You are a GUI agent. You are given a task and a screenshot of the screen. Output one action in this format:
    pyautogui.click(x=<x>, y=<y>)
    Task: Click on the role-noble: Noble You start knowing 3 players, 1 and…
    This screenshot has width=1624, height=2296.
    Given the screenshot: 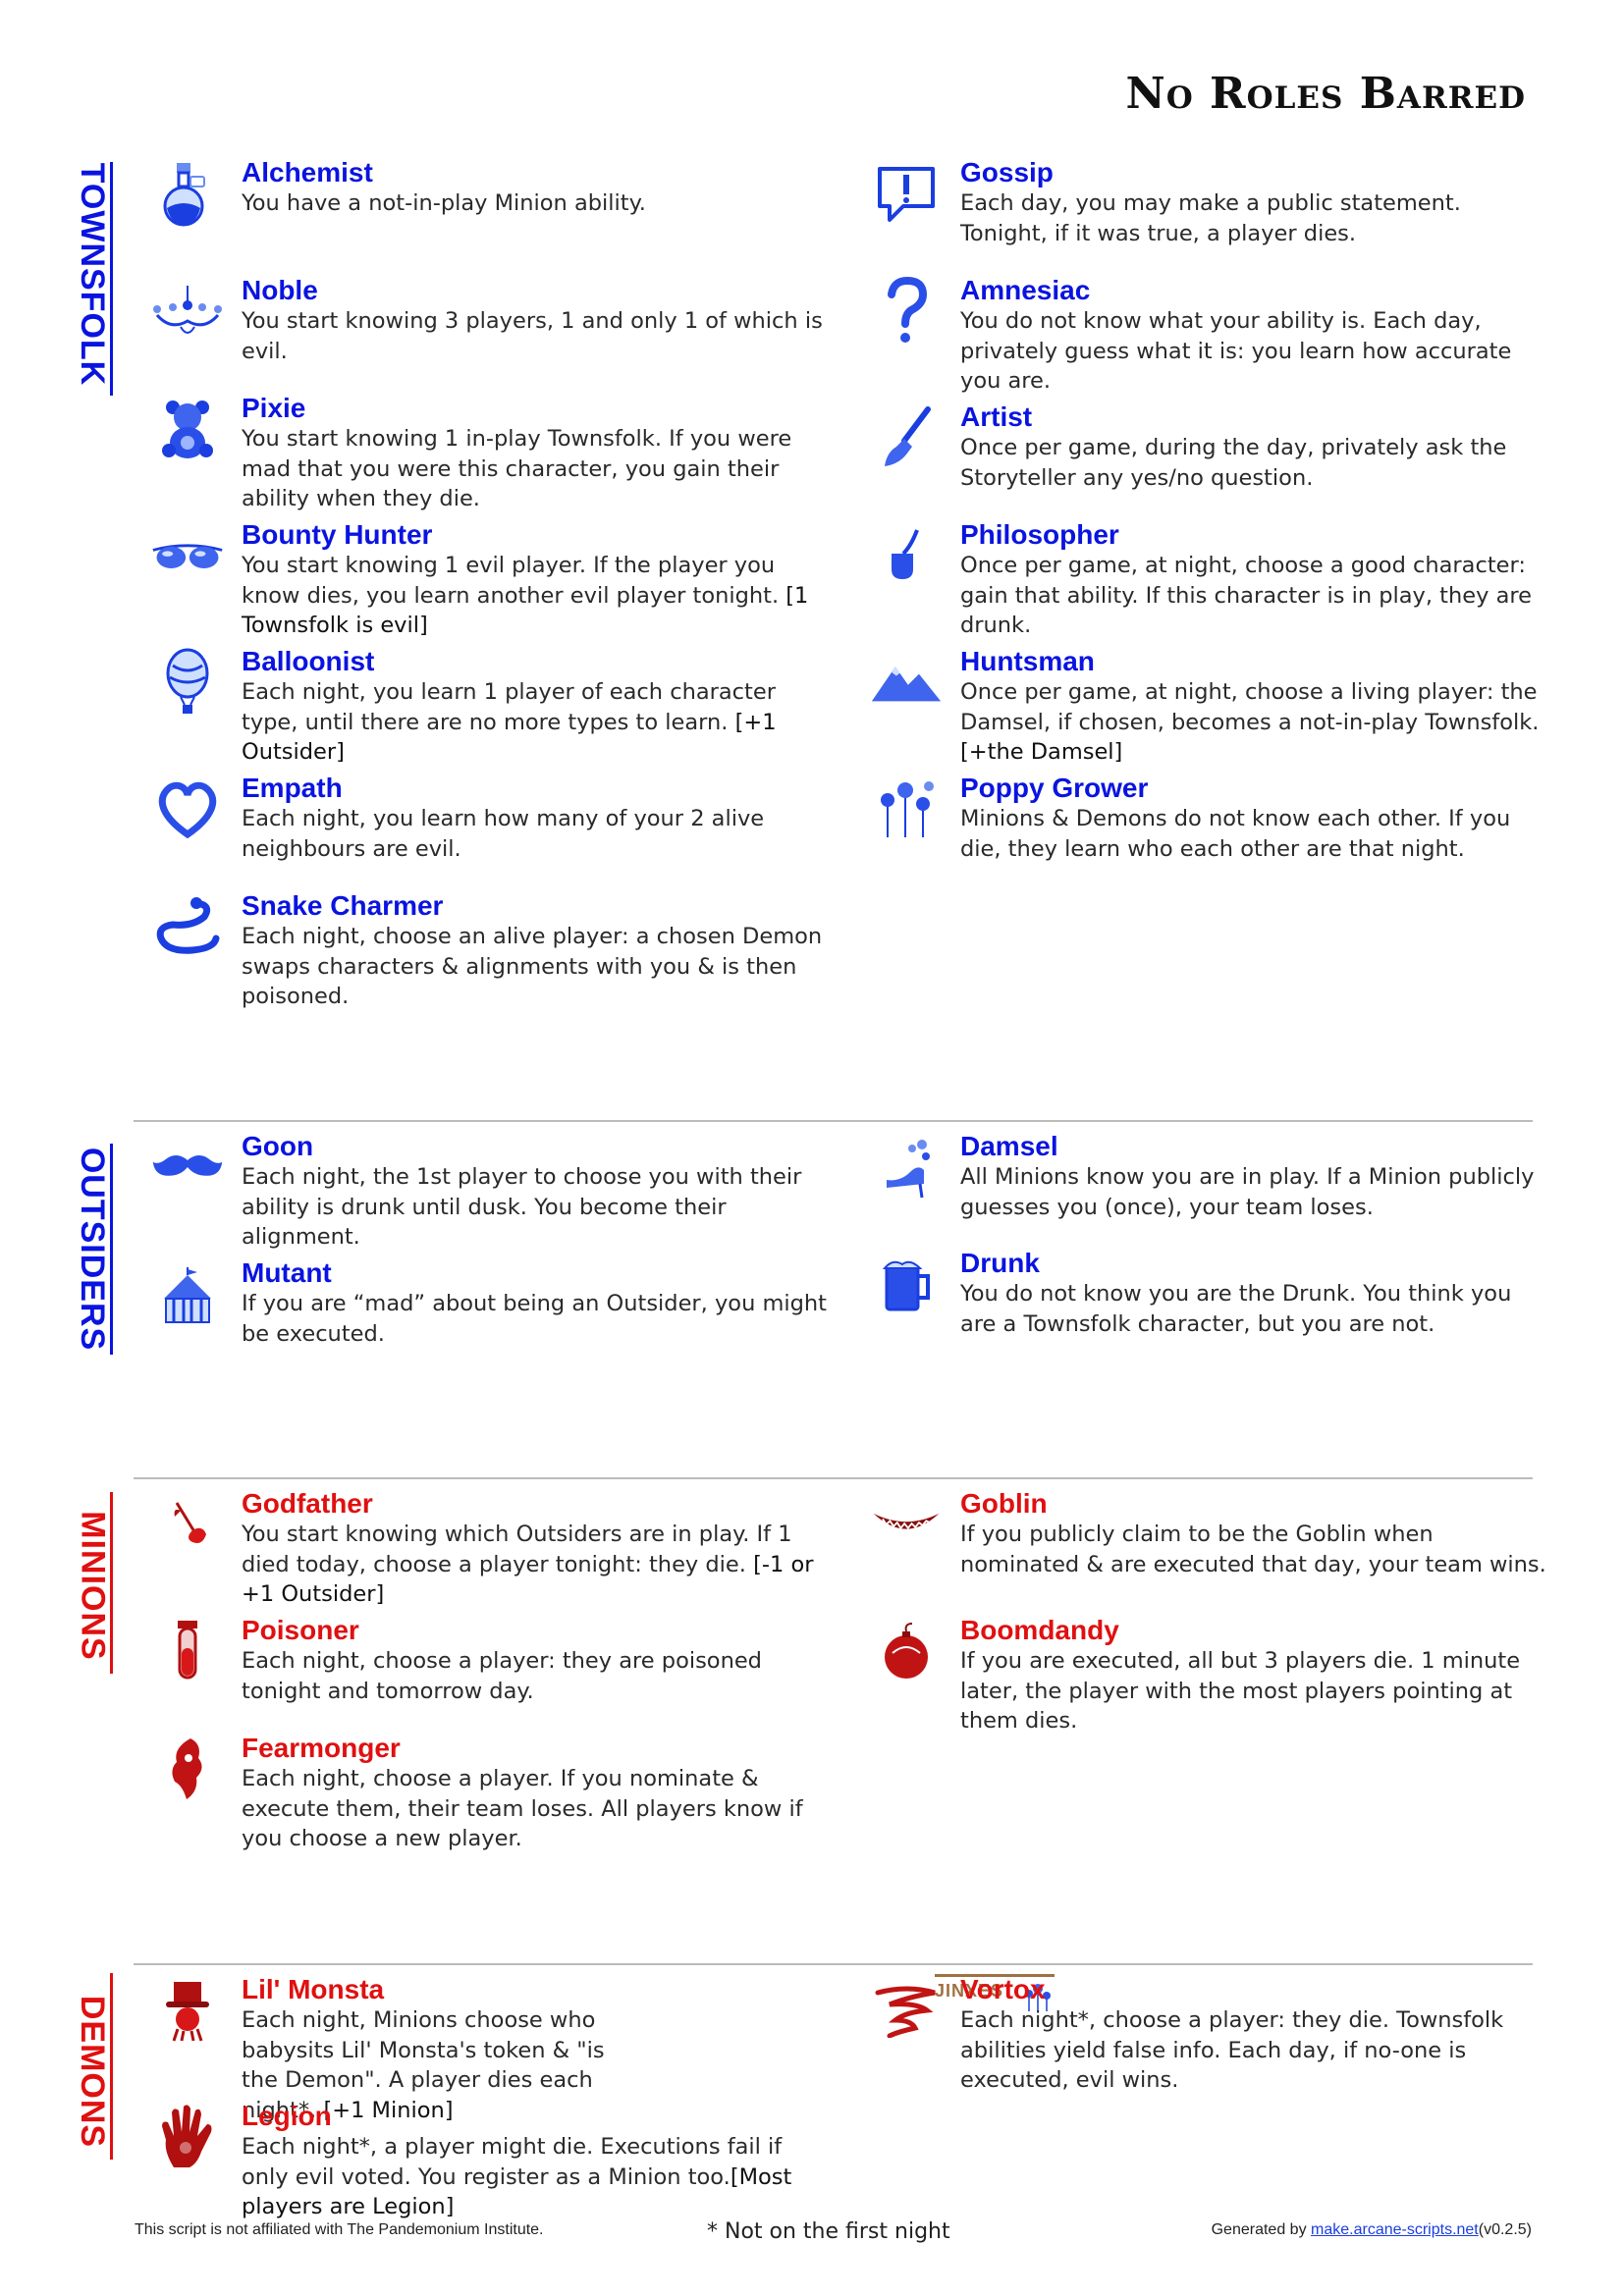 What is the action you would take?
    pyautogui.click(x=492, y=320)
    